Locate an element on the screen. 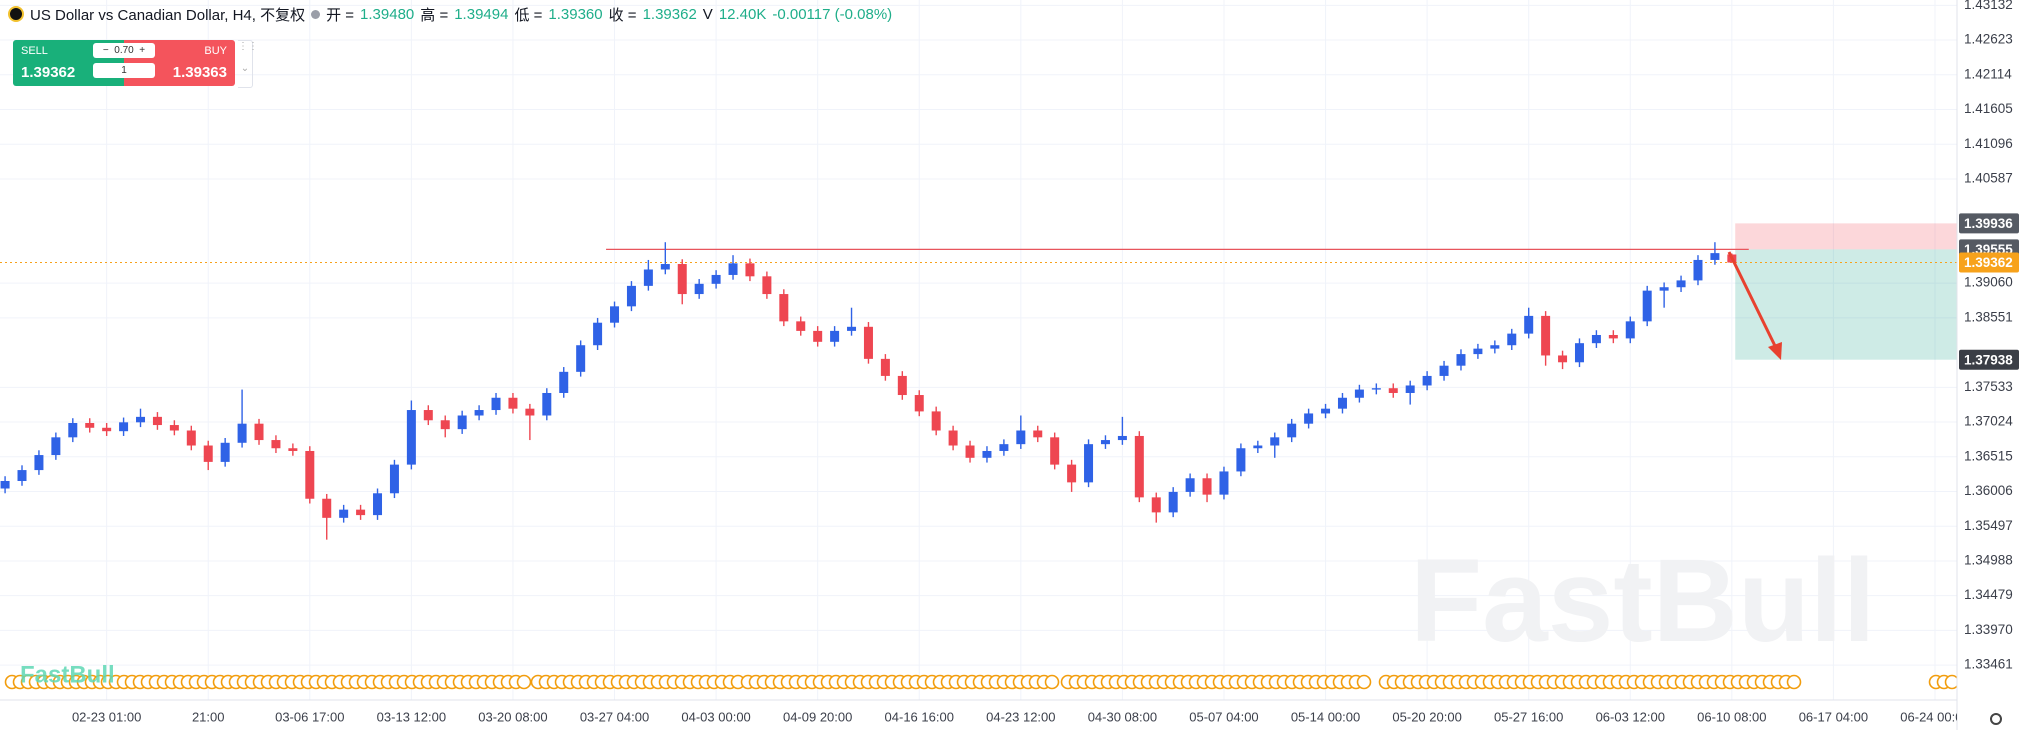  x-tick-label: 03-06 17:00 is located at coordinates (309, 716).